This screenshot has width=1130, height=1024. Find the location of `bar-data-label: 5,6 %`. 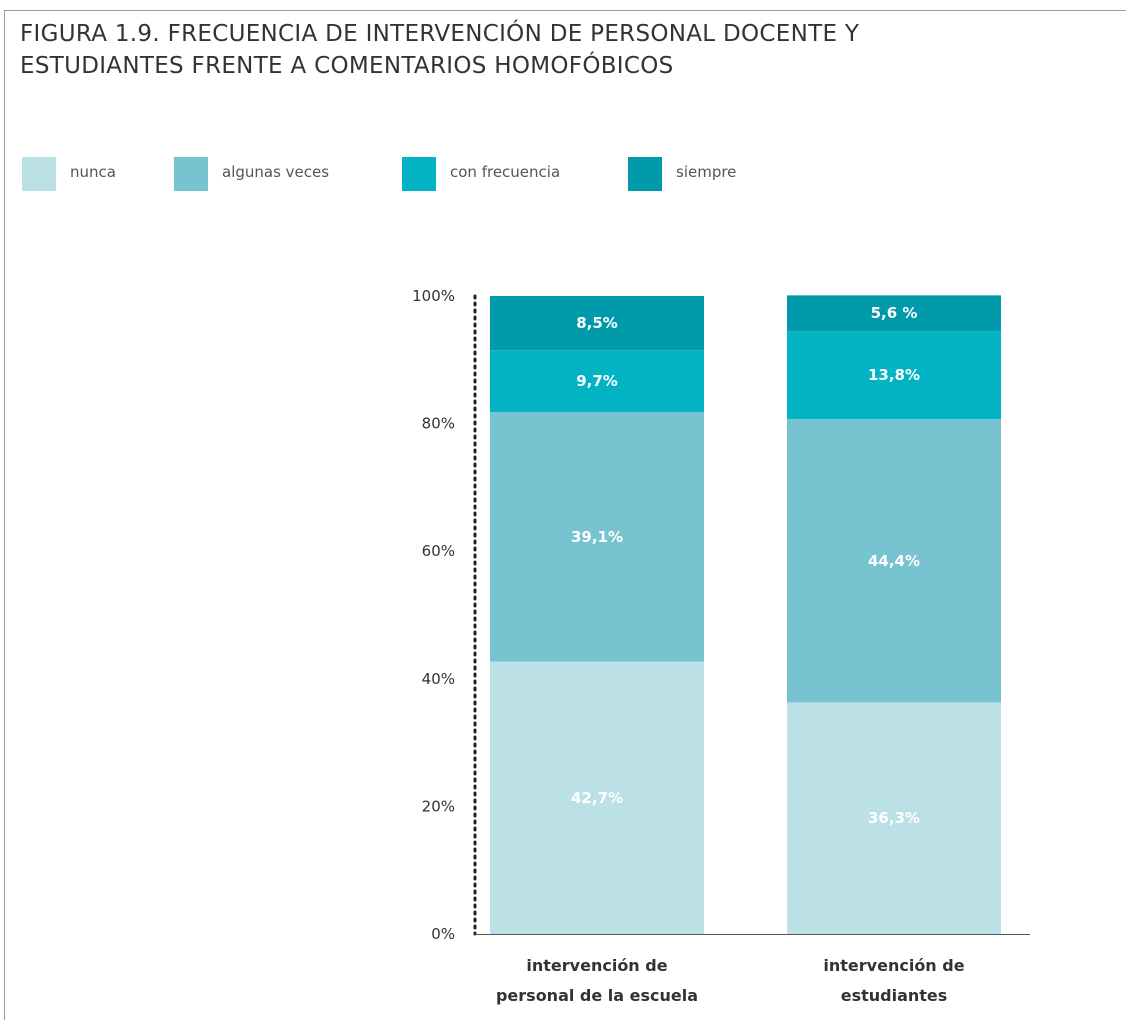

bar-data-label: 5,6 % is located at coordinates (894, 313).